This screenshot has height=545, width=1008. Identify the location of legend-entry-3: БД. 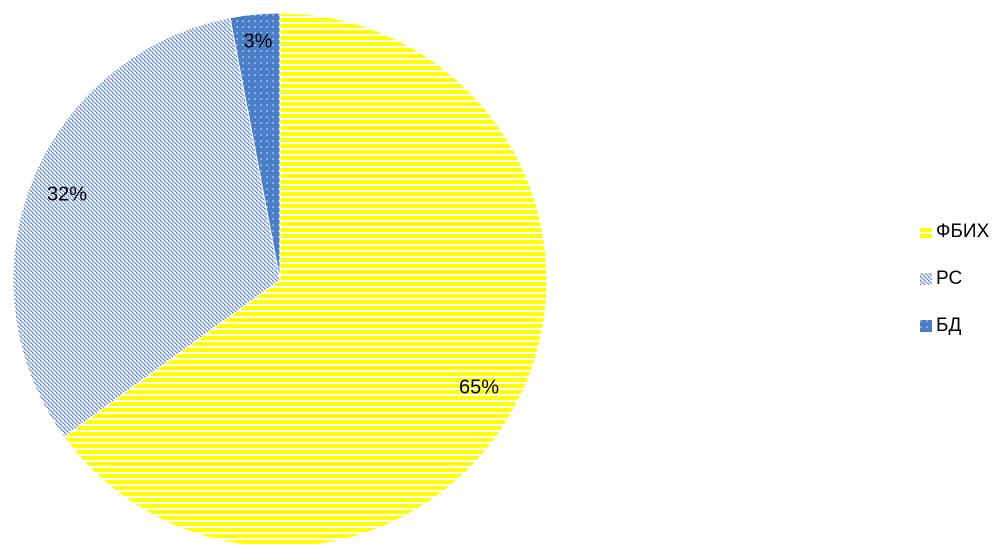
(940, 325).